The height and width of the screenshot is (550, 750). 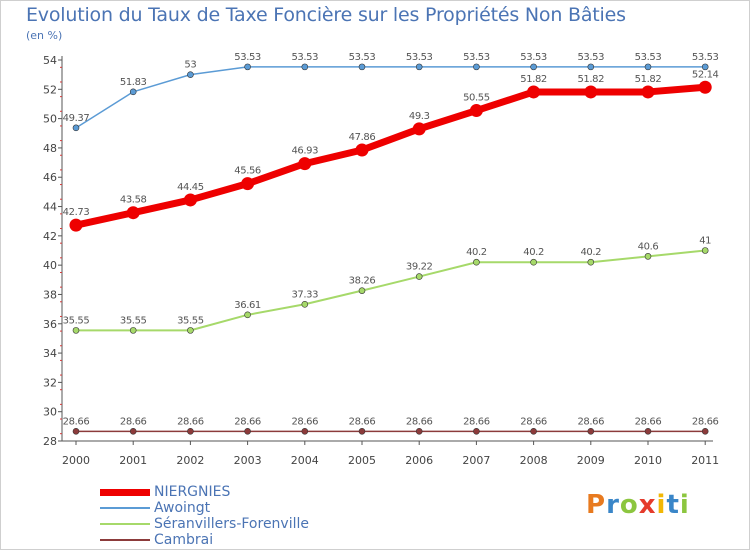 What do you see at coordinates (305, 460) in the screenshot?
I see `x-tick-label: 2004` at bounding box center [305, 460].